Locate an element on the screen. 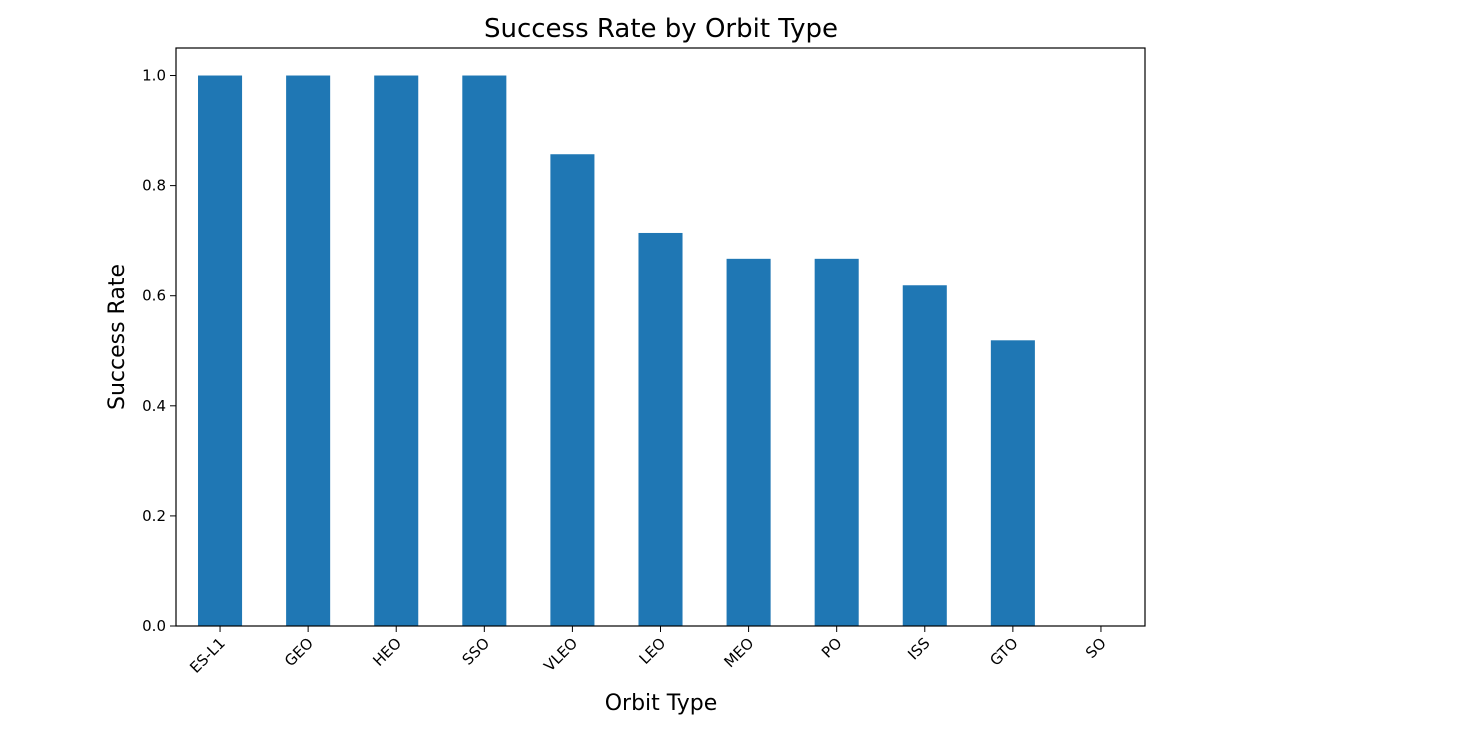 The height and width of the screenshot is (741, 1472). x-tick-label: SSO is located at coordinates (476, 651).